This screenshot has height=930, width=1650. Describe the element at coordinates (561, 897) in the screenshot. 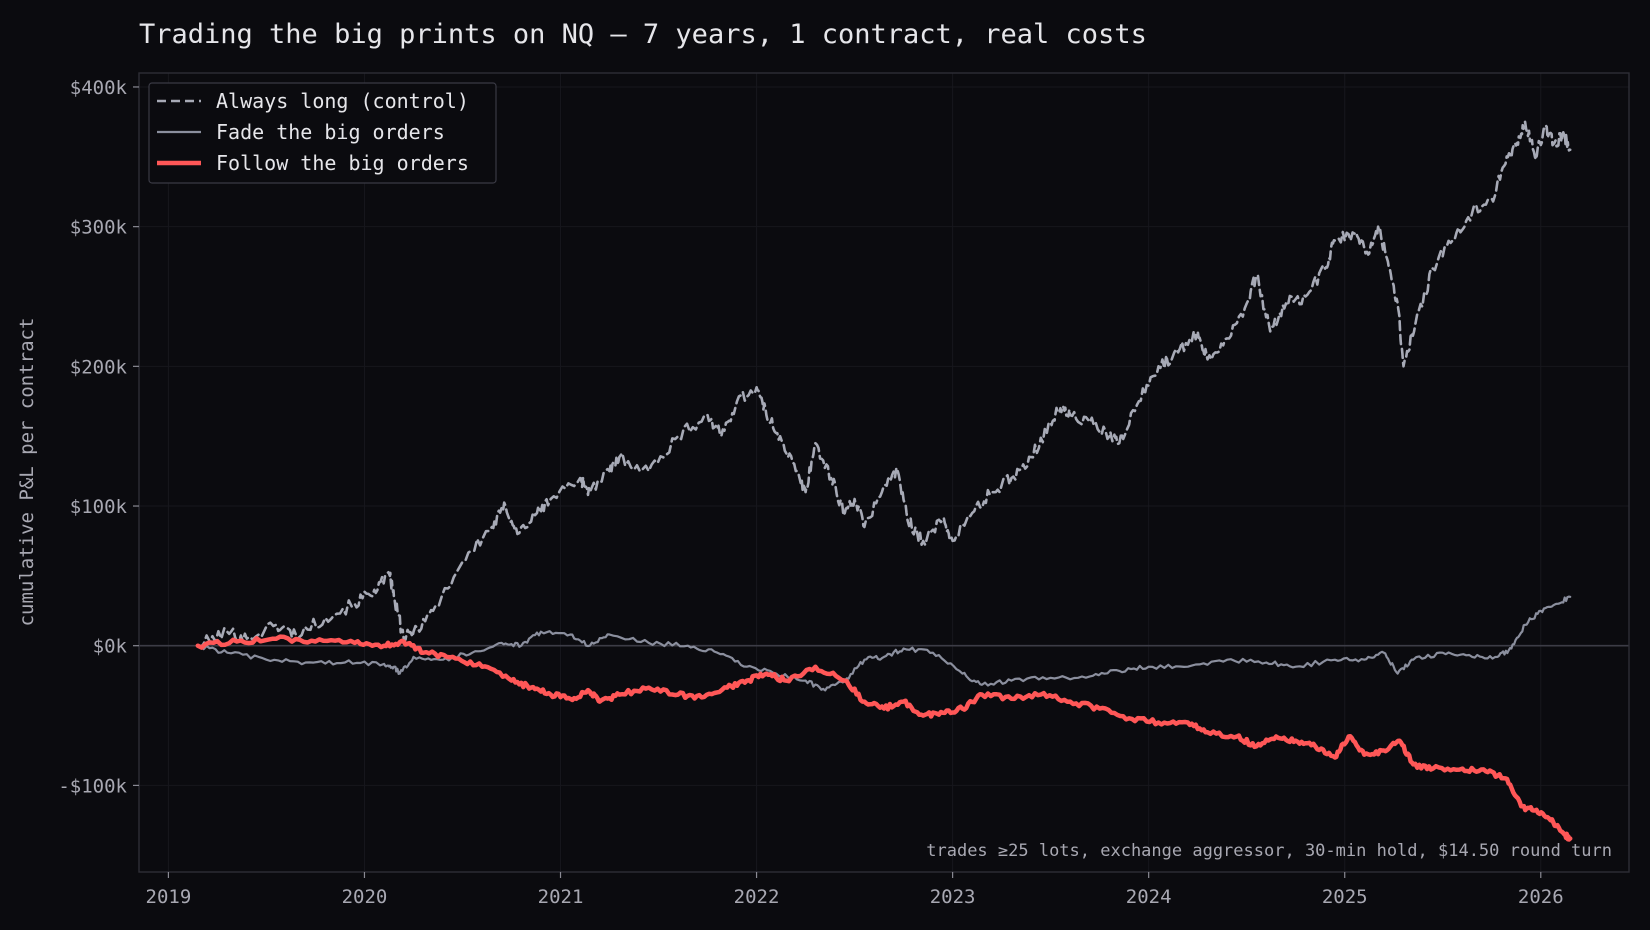

I see `x-tick-label-2021: 2021` at that location.